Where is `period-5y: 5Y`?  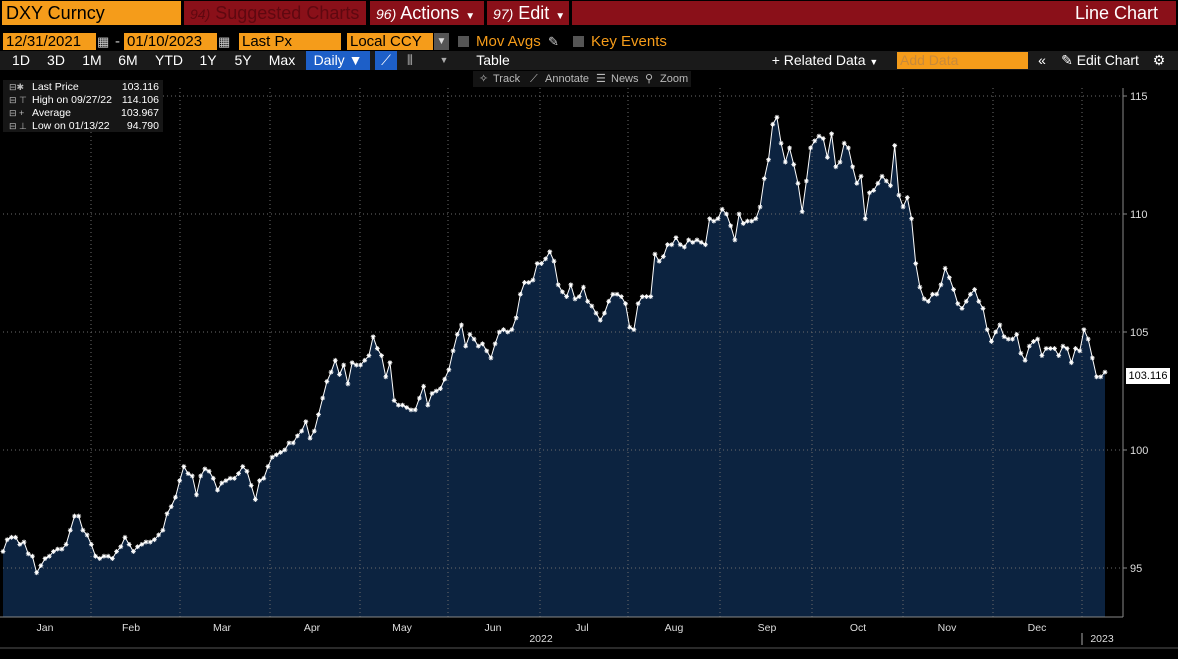 period-5y: 5Y is located at coordinates (243, 60).